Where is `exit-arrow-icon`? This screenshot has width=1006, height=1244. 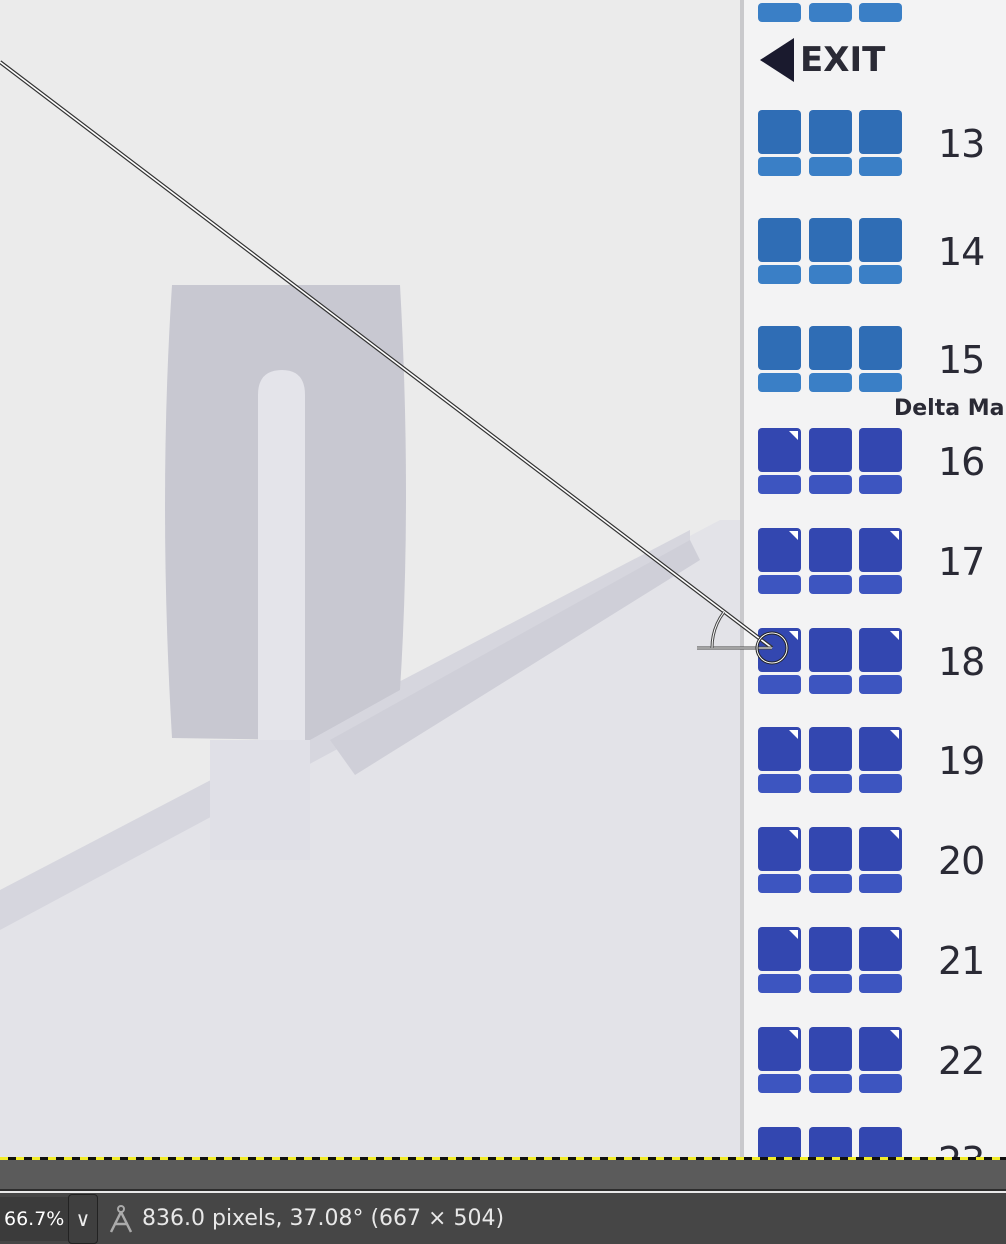 exit-arrow-icon is located at coordinates (777, 60).